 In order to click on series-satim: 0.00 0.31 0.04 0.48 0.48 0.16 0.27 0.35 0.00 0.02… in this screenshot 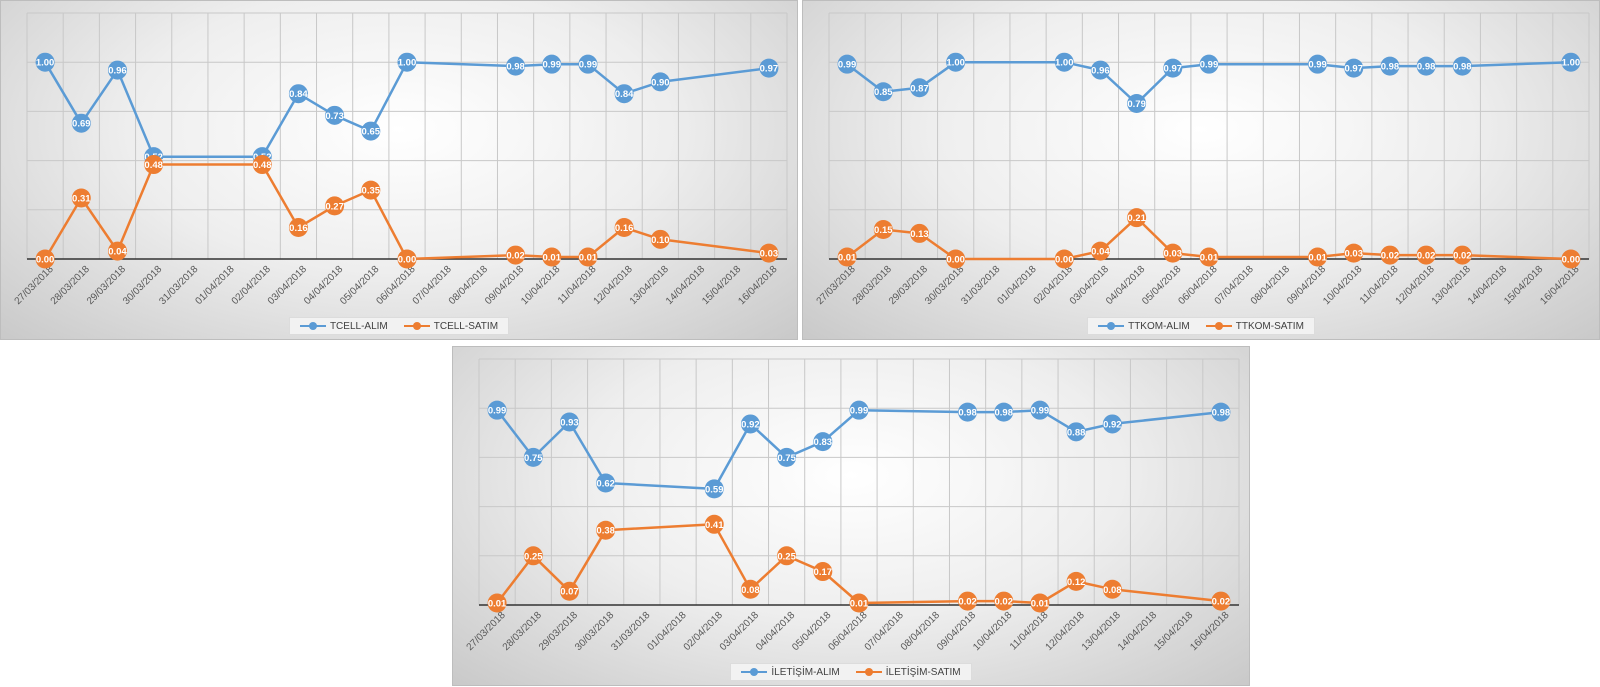, I will do `click(407, 212)`.